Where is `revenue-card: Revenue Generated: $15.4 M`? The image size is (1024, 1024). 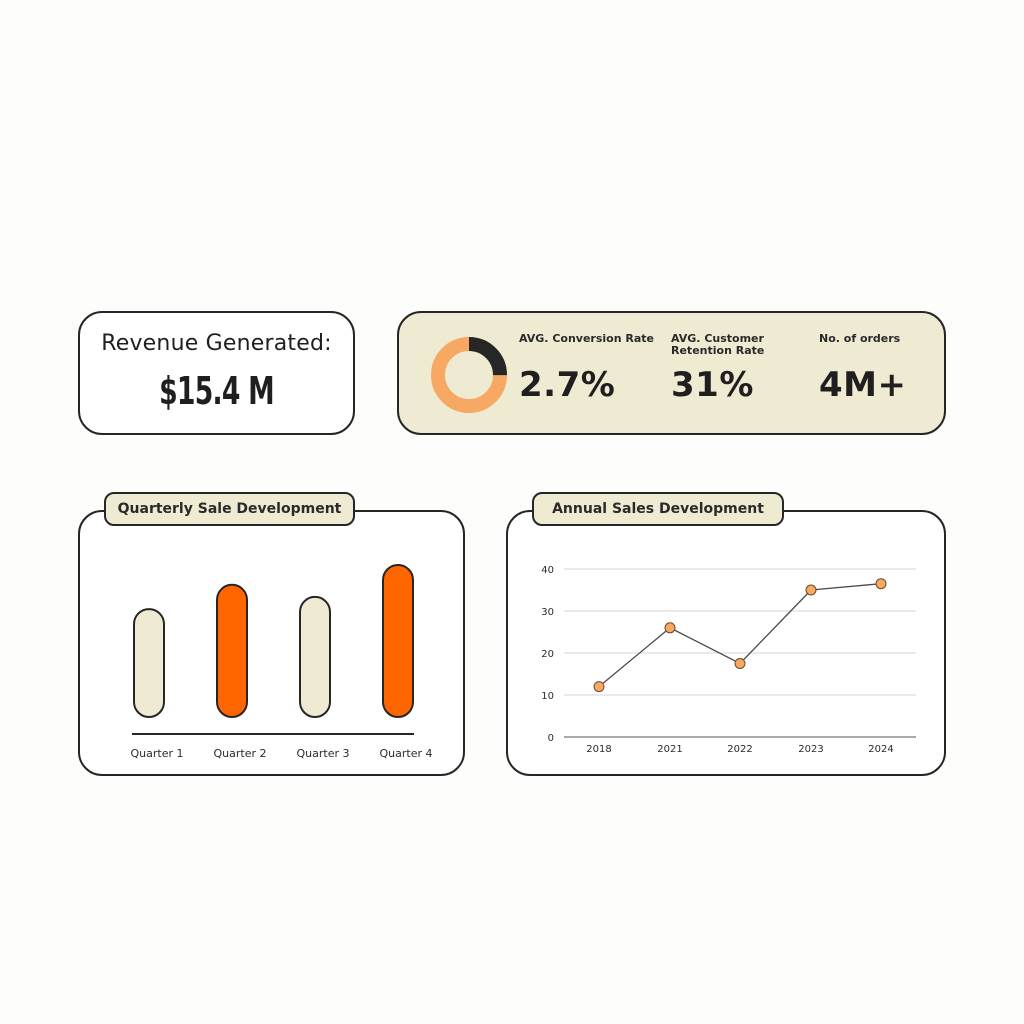
revenue-card: Revenue Generated: $15.4 M is located at coordinates (216, 373).